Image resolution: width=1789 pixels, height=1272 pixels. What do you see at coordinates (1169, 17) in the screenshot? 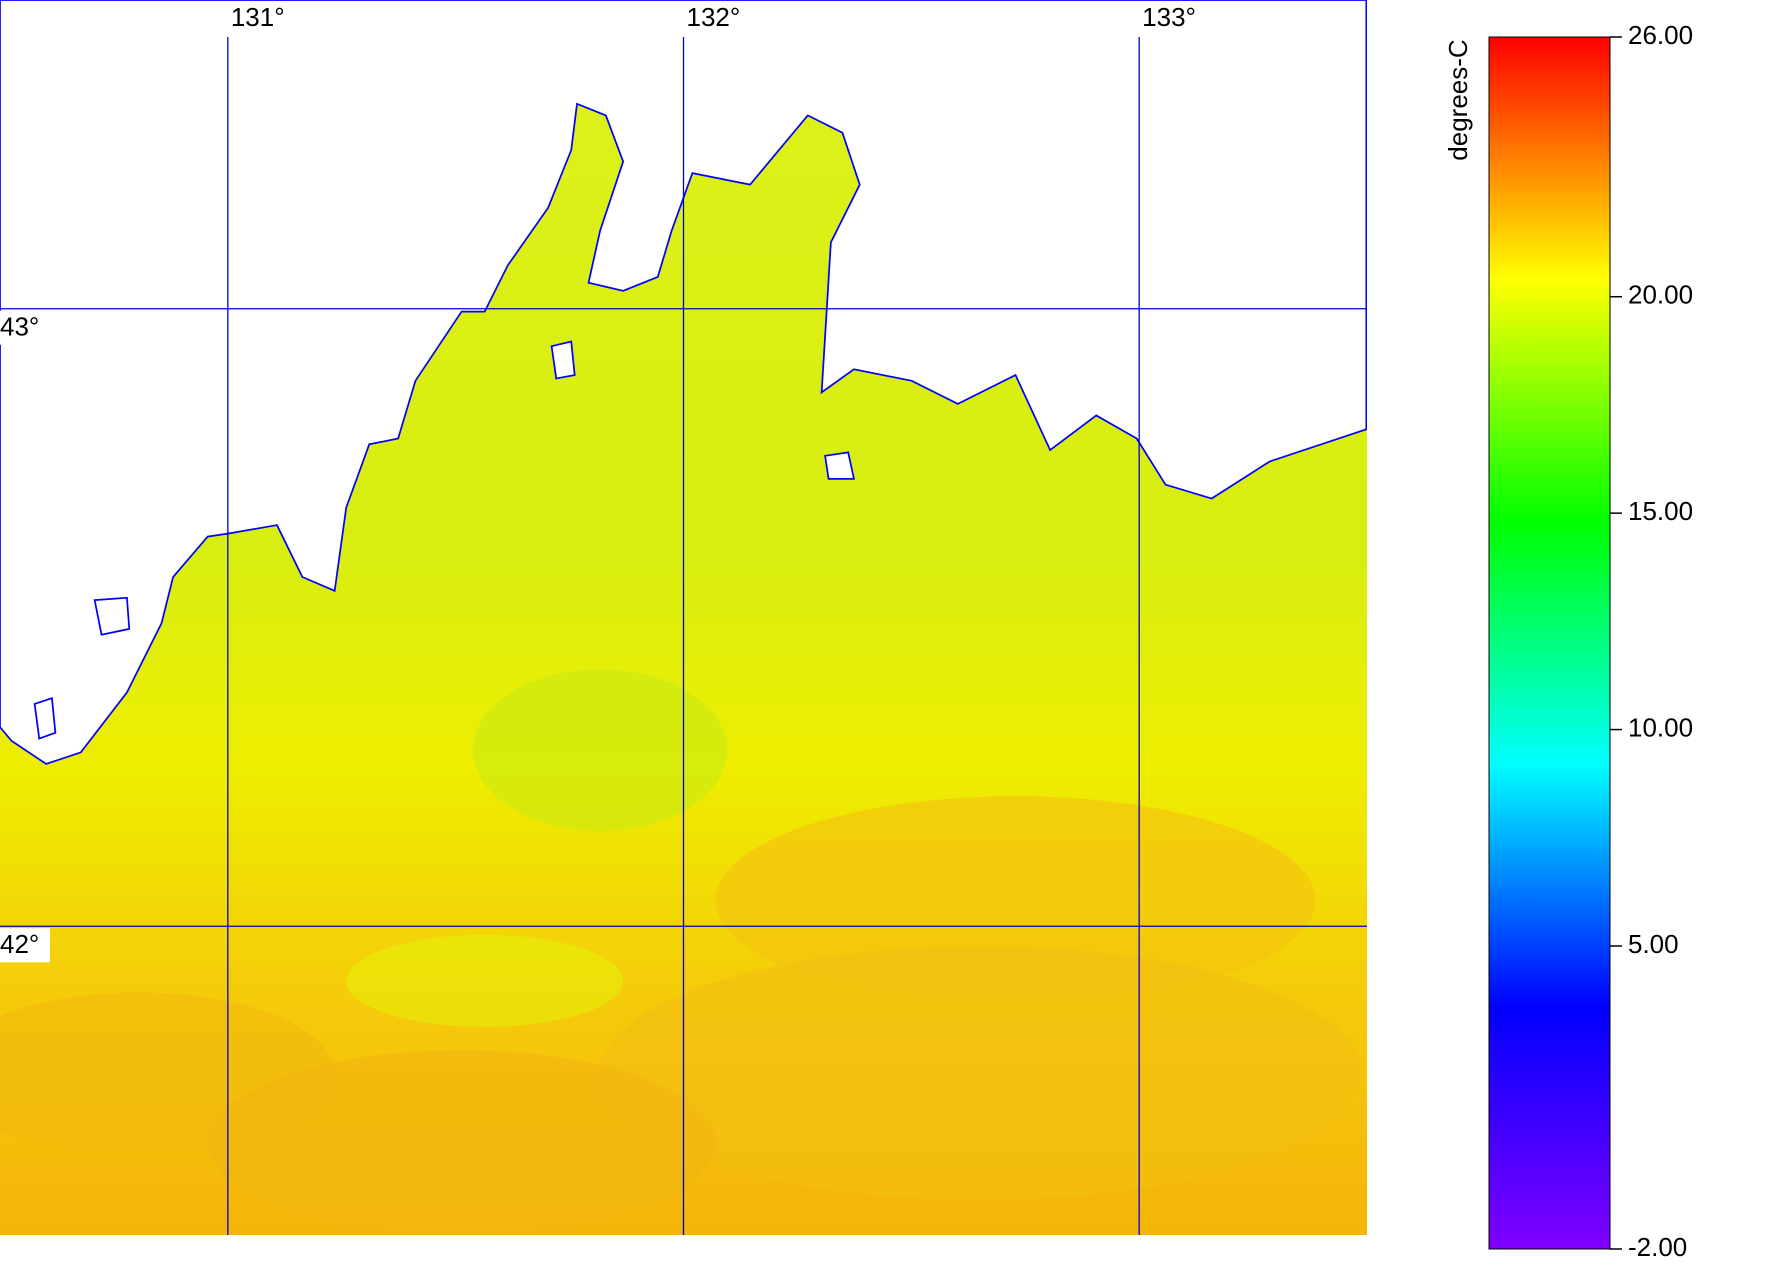
I see `lon-label: 133°` at bounding box center [1169, 17].